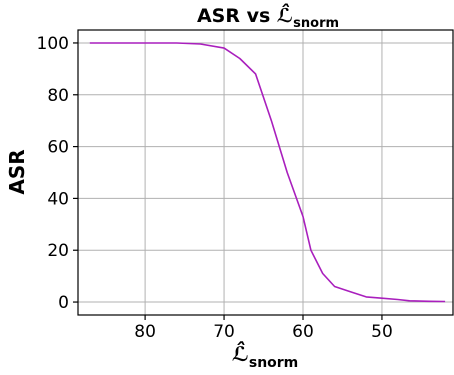 Image resolution: width=454 pixels, height=375 pixels. Describe the element at coordinates (58, 199) in the screenshot. I see `y-tick-label: 40` at that location.